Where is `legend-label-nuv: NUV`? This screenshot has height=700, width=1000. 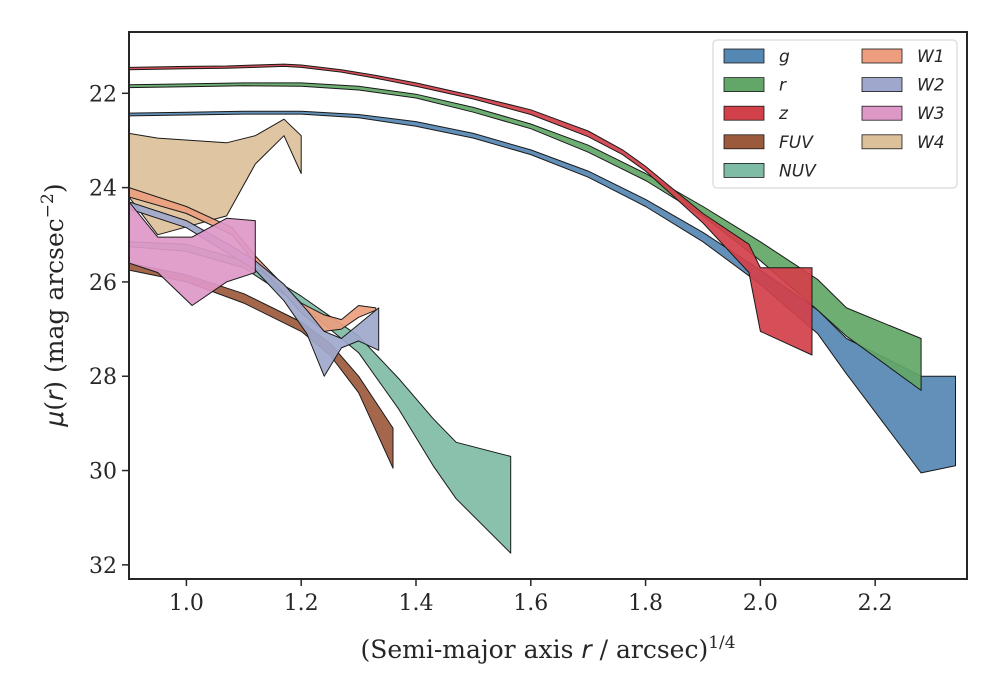
legend-label-nuv: NUV is located at coordinates (798, 171).